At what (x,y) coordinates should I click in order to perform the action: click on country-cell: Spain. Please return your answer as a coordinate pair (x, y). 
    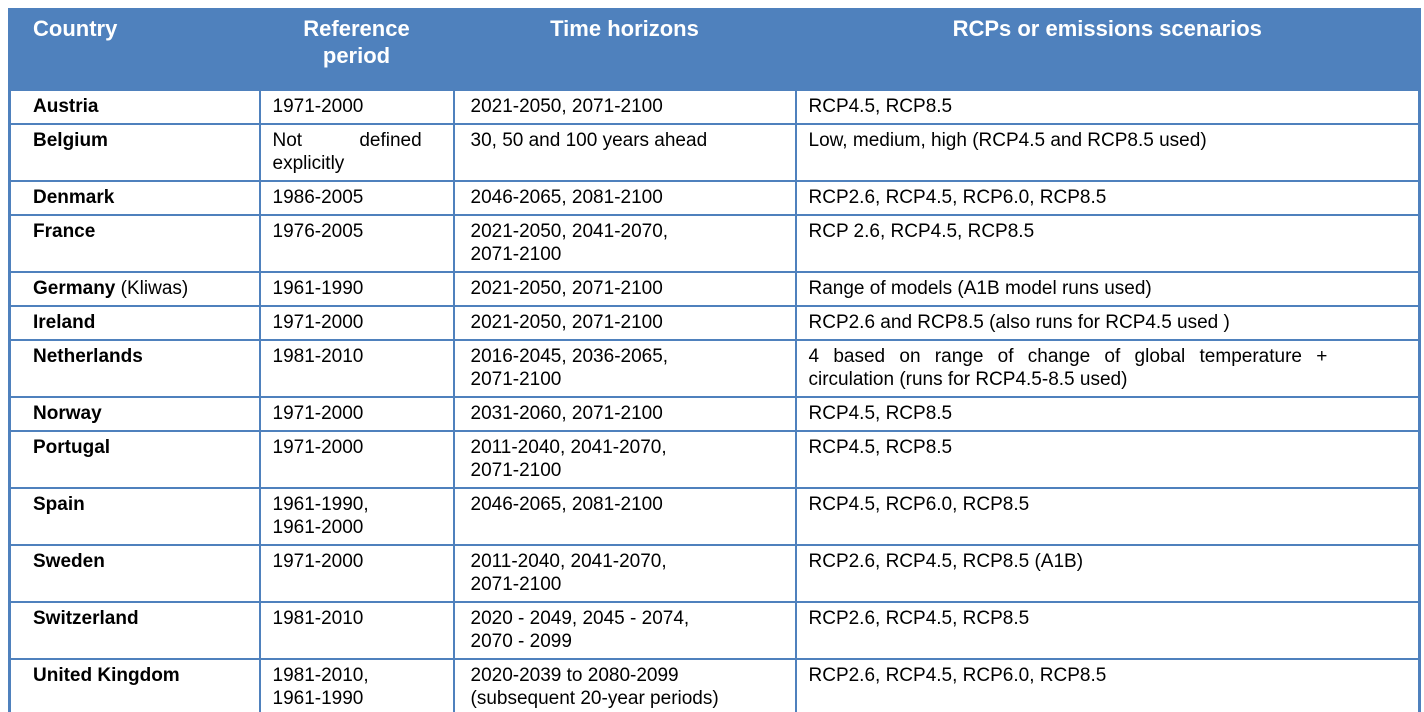
    Looking at the image, I should click on (134, 516).